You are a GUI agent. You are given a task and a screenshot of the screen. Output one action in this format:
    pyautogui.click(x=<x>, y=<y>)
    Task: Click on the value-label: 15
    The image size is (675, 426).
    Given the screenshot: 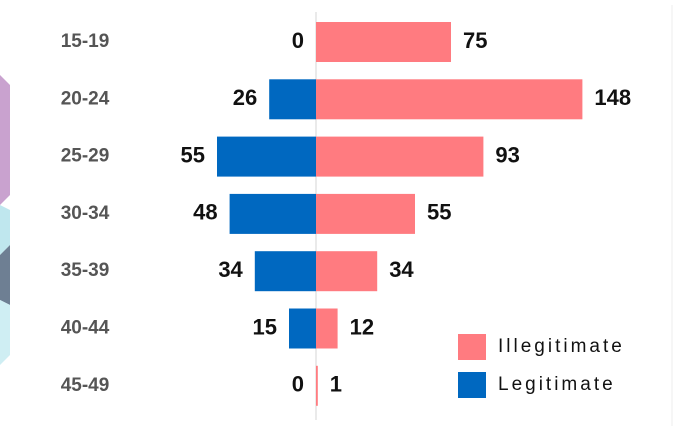 What is the action you would take?
    pyautogui.click(x=265, y=326)
    